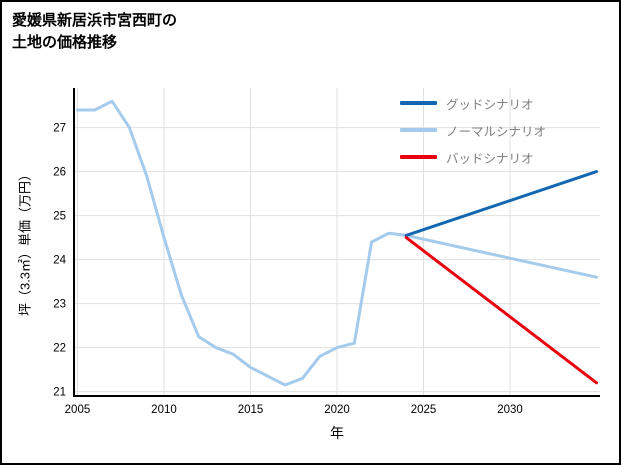 Image resolution: width=621 pixels, height=467 pixels. Describe the element at coordinates (164, 410) in the screenshot. I see `x-tick-label: 2010` at that location.